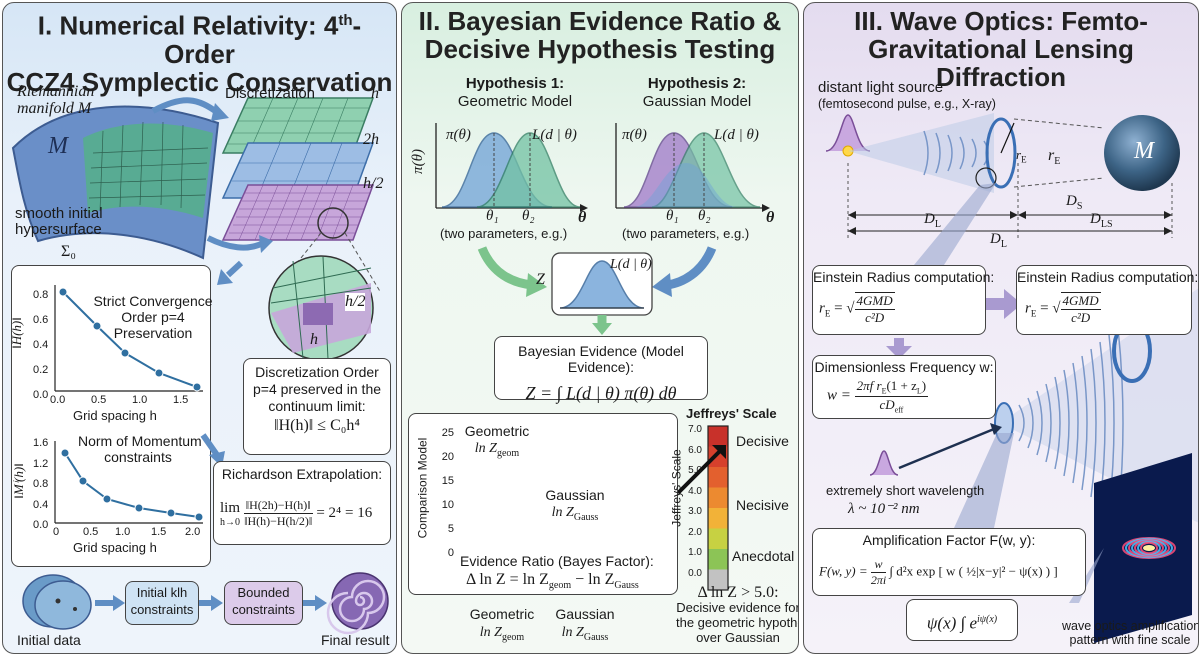 Image resolution: width=1200 pixels, height=655 pixels. Describe the element at coordinates (602, 284) in the screenshot. I see `evidence-curve` at that location.